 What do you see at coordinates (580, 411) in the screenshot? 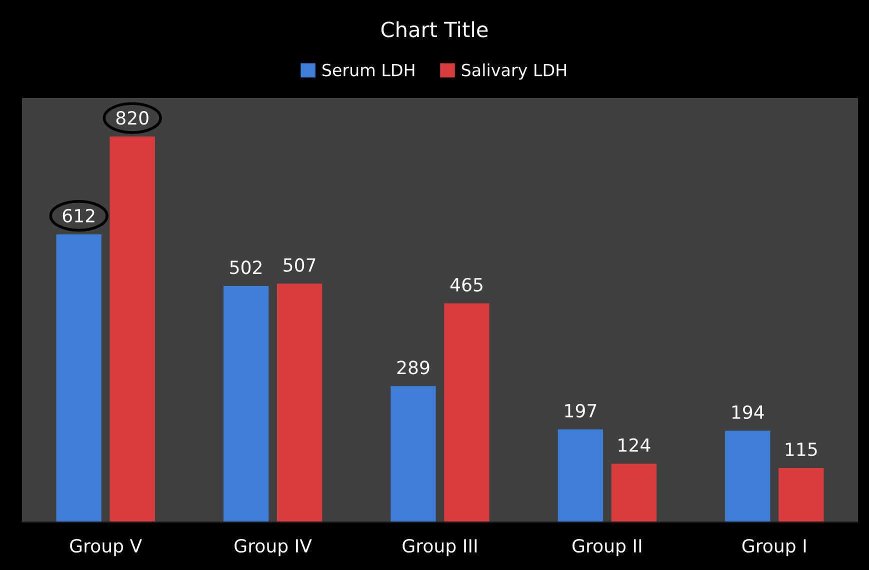
I see `data-label: 197` at bounding box center [580, 411].